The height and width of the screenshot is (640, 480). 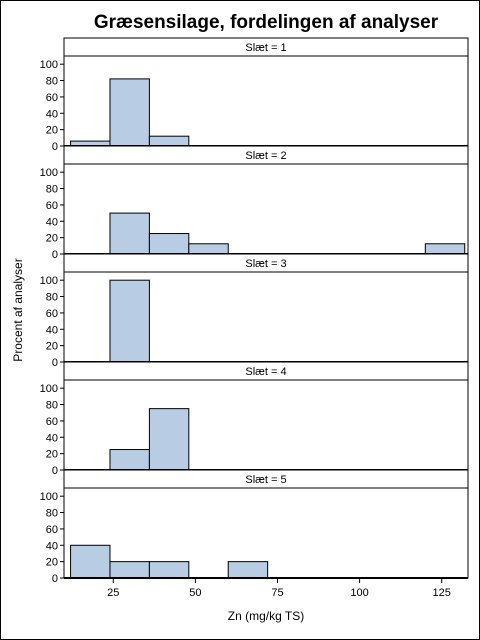 What do you see at coordinates (265, 156) in the screenshot?
I see `panel-strip-label: Slæt = 2` at bounding box center [265, 156].